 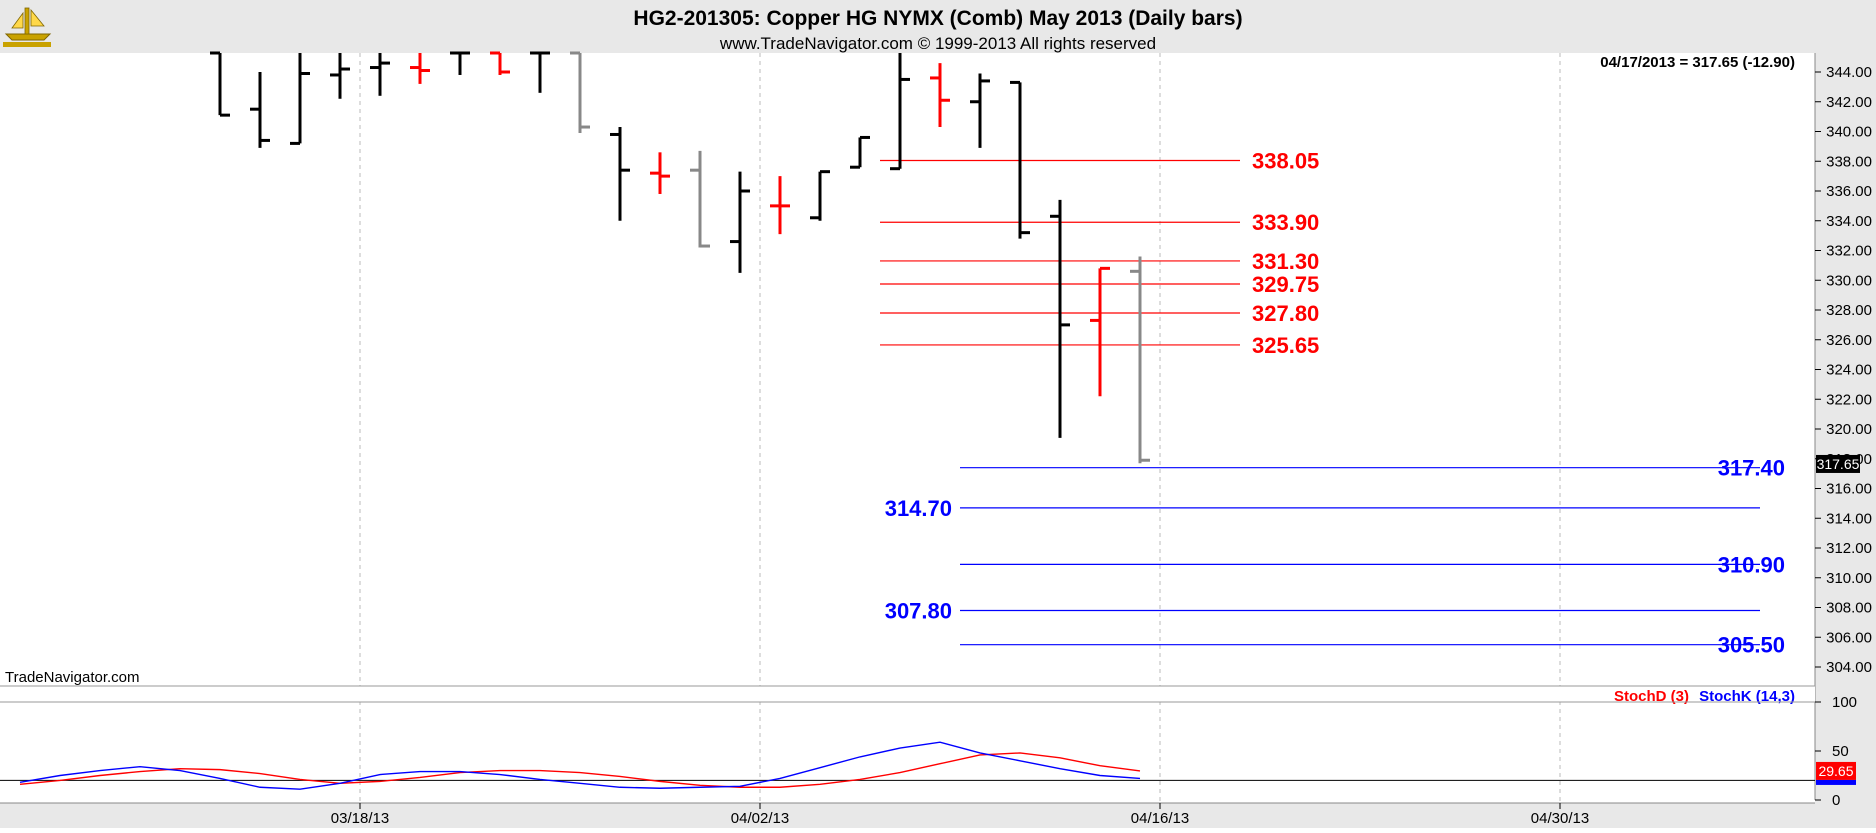 I want to click on level-label: 305.50, so click(x=1751, y=645).